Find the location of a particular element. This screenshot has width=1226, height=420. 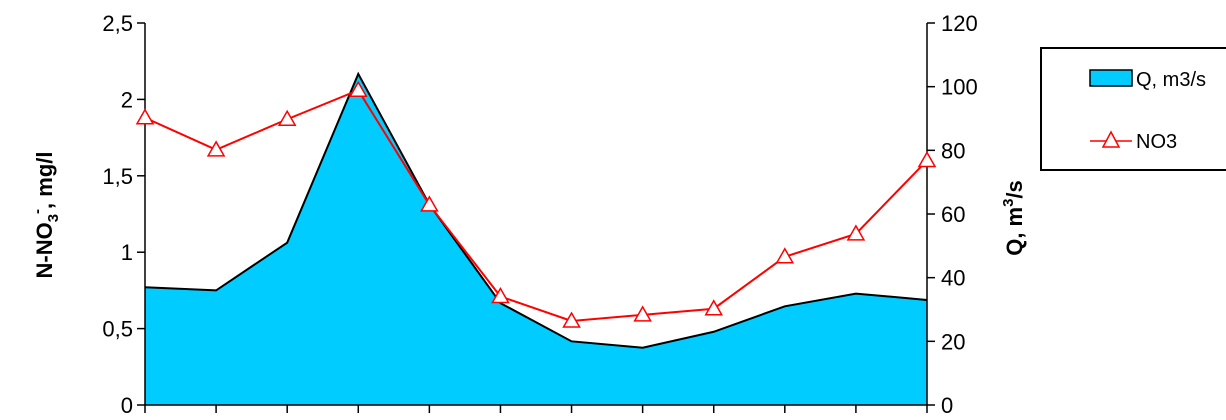

right-tick-label: 100 is located at coordinates (959, 87).